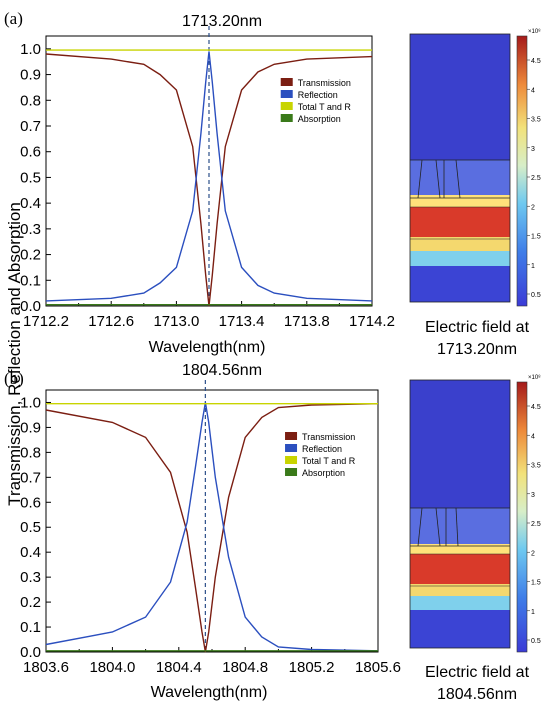 The image size is (550, 709). I want to click on field-caption-a-line2: 1713.20nm, so click(477, 349).